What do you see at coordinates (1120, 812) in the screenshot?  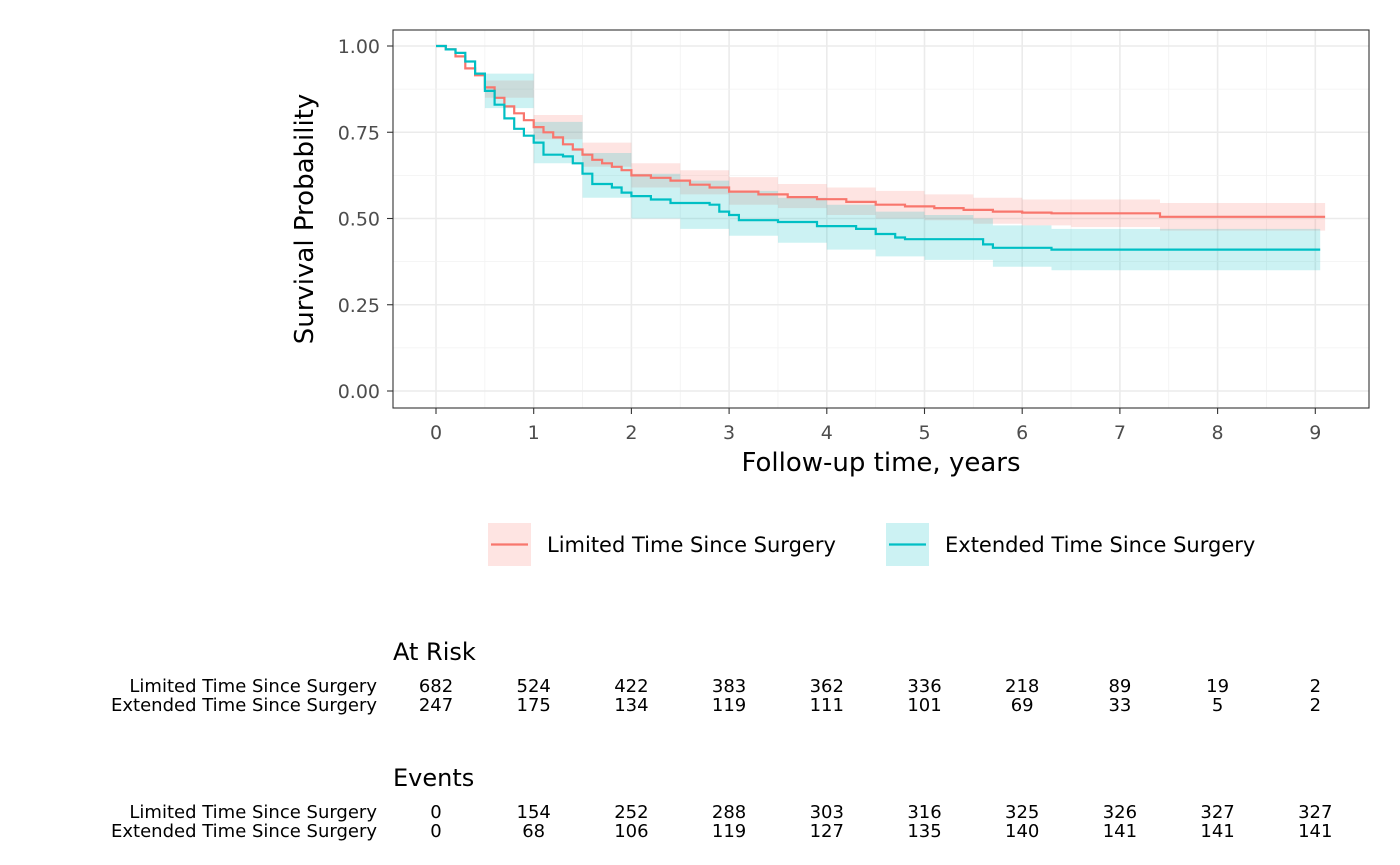 I see `table-cell: 326` at bounding box center [1120, 812].